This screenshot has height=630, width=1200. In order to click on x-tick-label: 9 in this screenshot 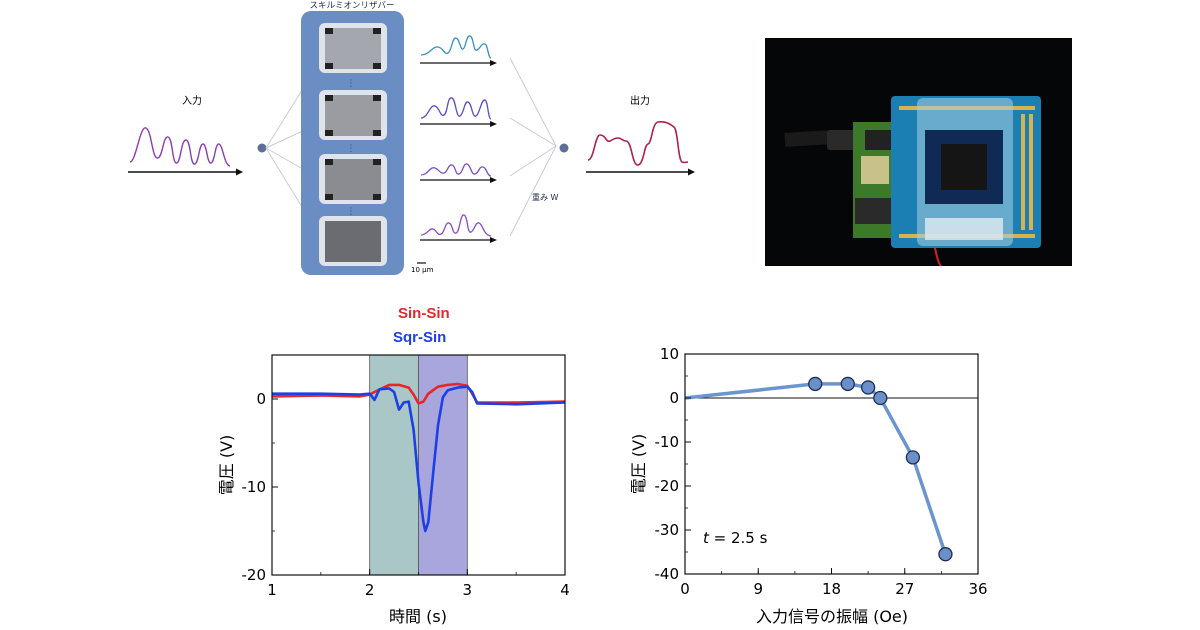, I will do `click(758, 589)`.